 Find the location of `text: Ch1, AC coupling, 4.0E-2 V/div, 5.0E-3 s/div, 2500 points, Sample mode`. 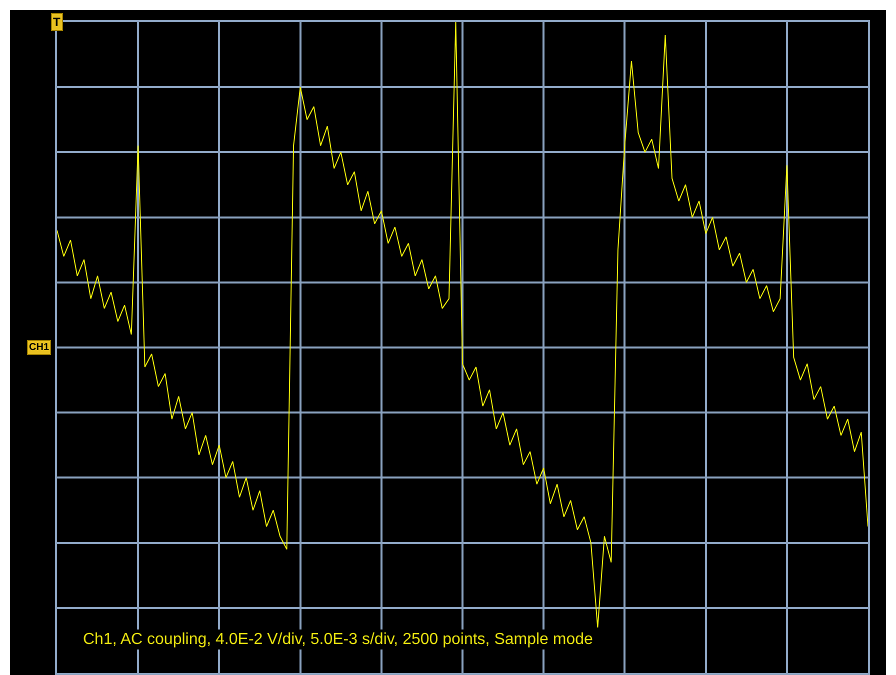

text: Ch1, AC coupling, 4.0E-2 V/div, 5.0E-3 s/div, 2500 points, Sample mode is located at coordinates (338, 639).